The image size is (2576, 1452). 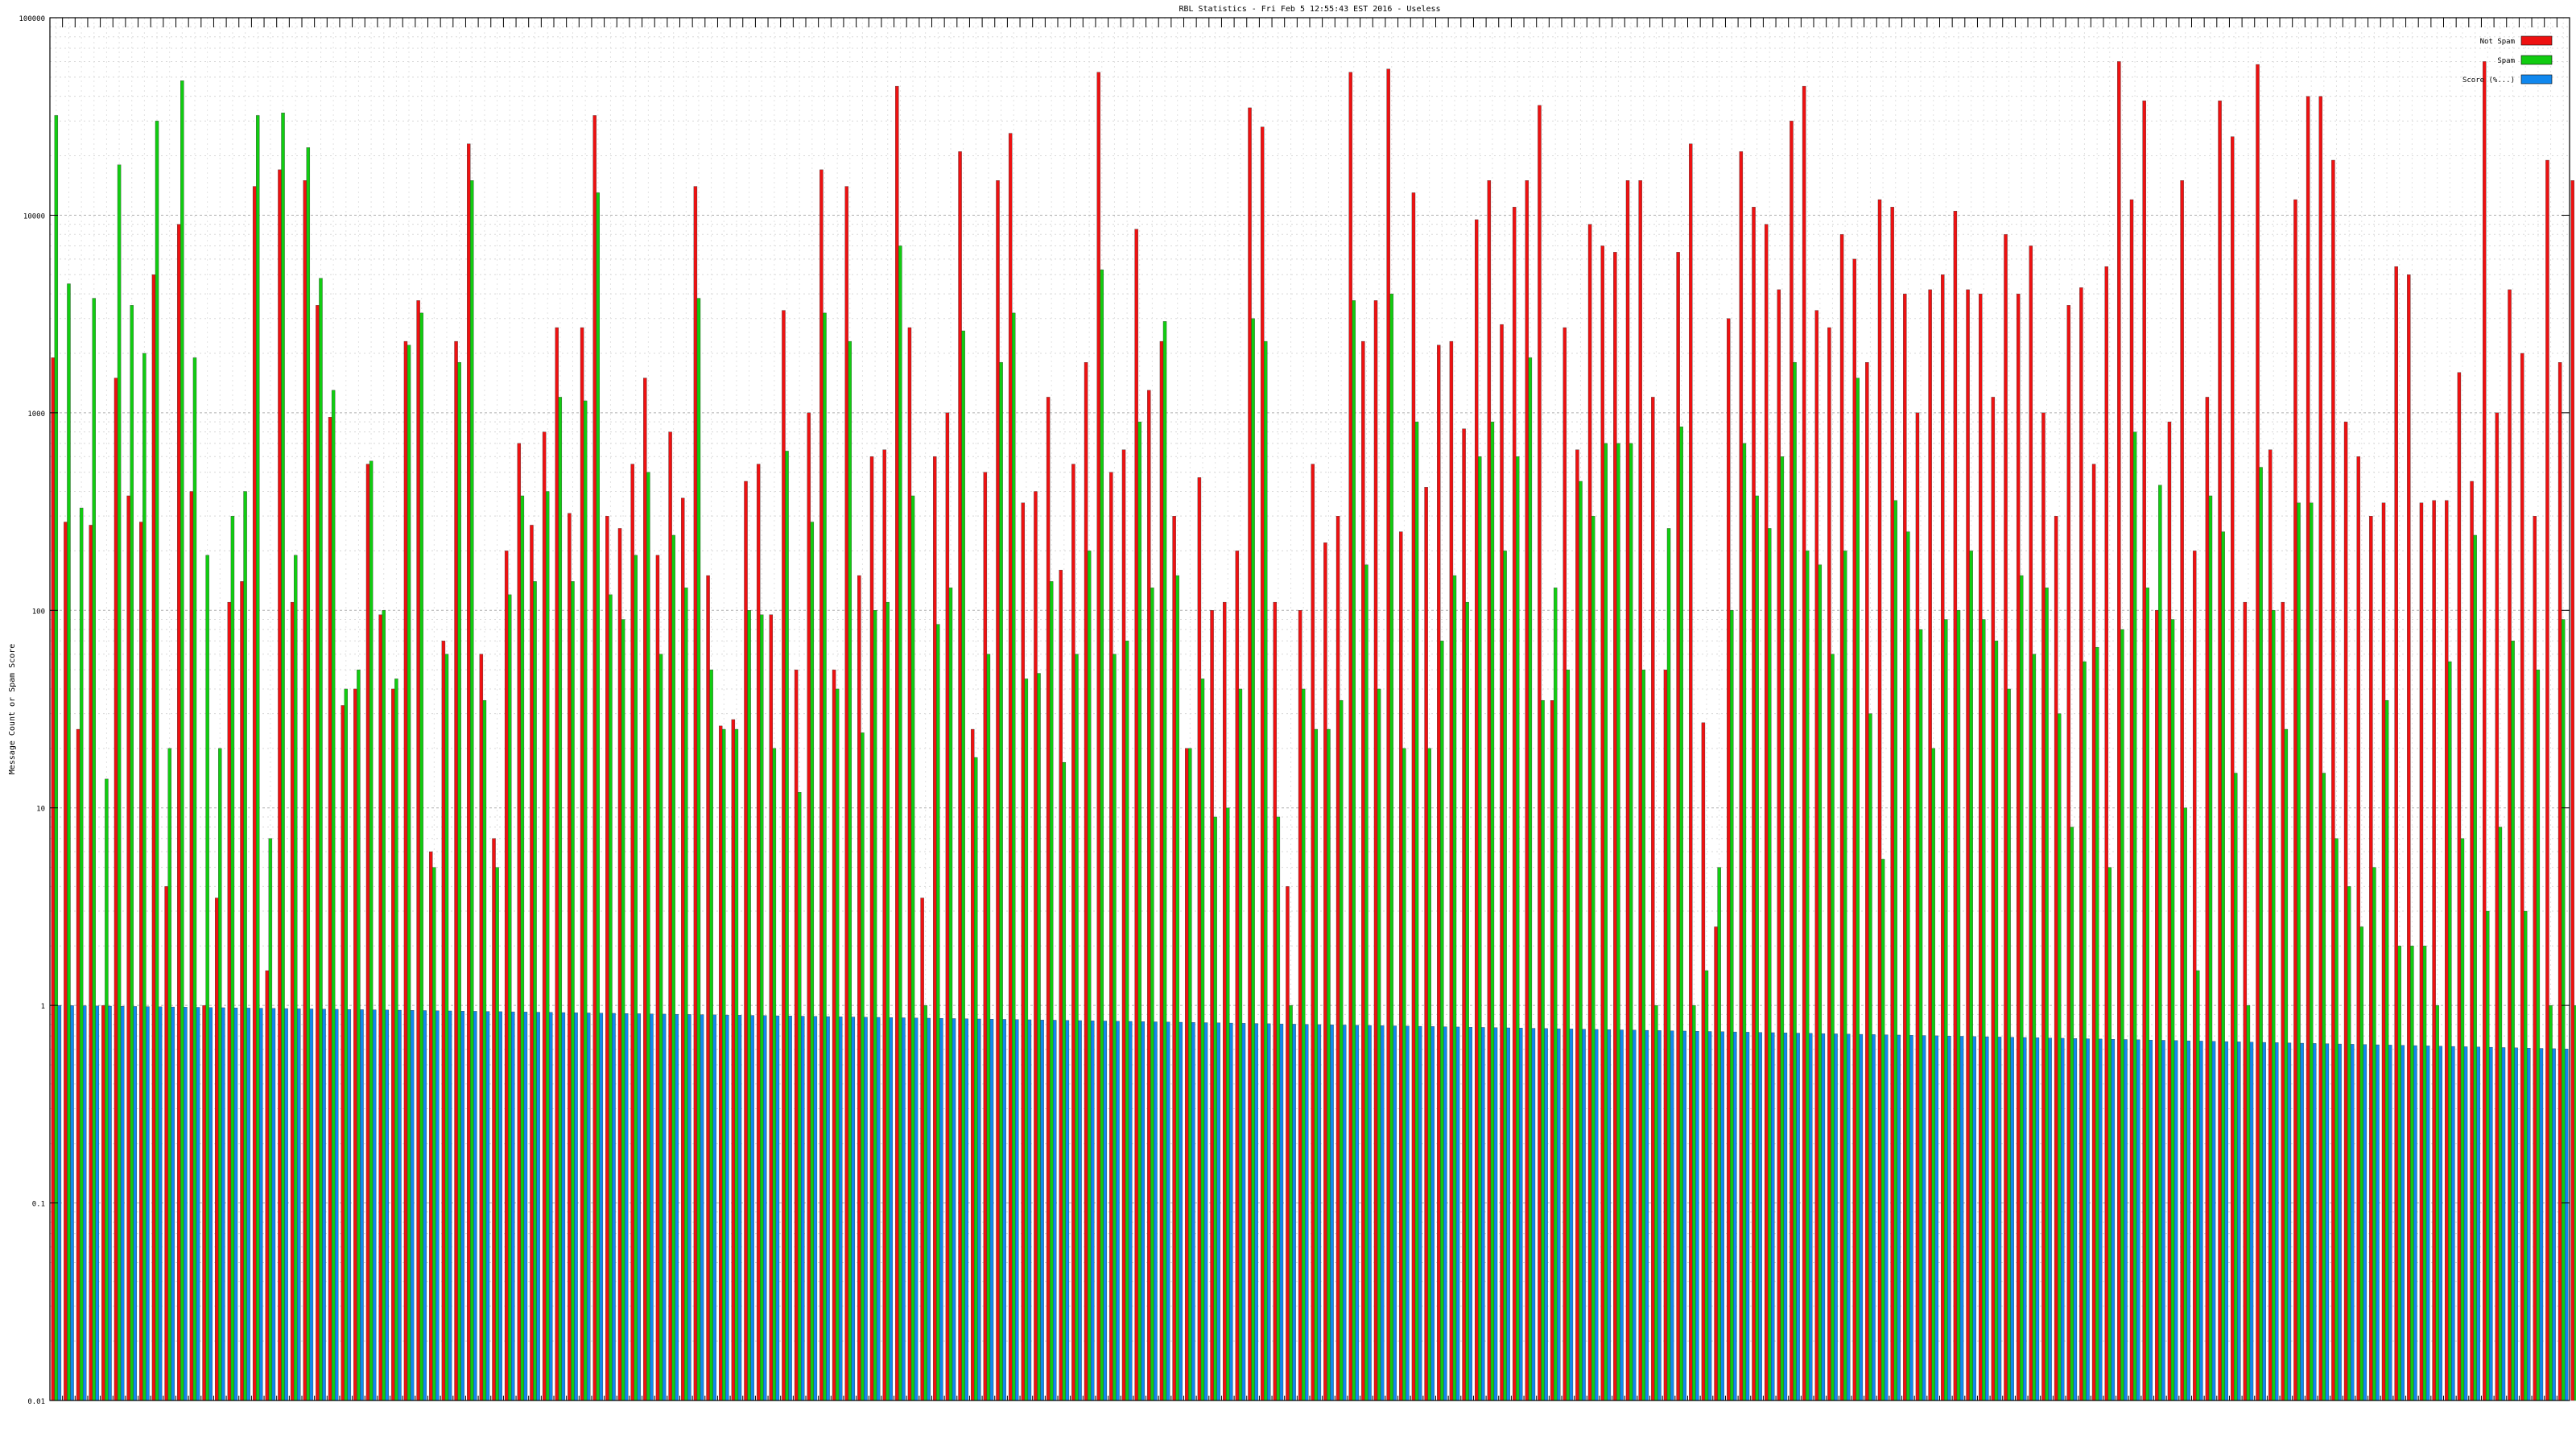 What do you see at coordinates (32, 19) in the screenshot?
I see `y-tick-label: 100000` at bounding box center [32, 19].